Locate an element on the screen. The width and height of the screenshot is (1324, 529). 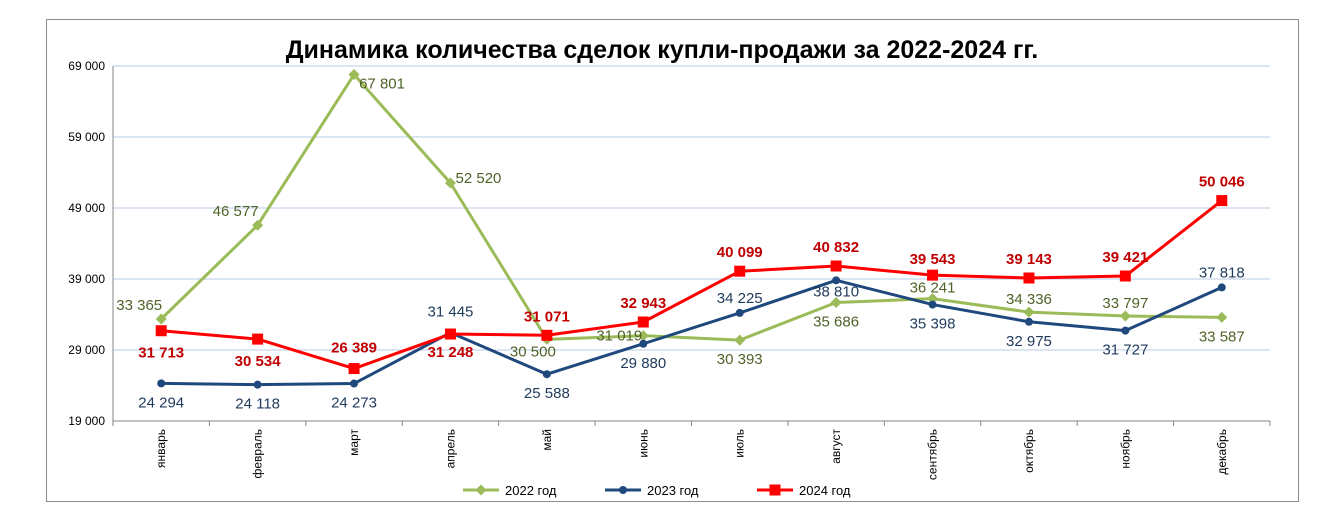
legend-entry-label: 2022 год is located at coordinates (531, 490).